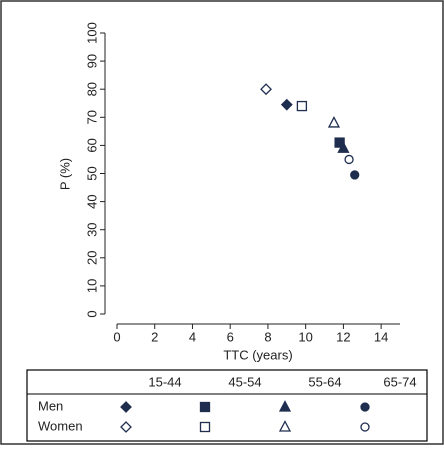  What do you see at coordinates (91, 173) in the screenshot?
I see `y-tick-label: 50` at bounding box center [91, 173].